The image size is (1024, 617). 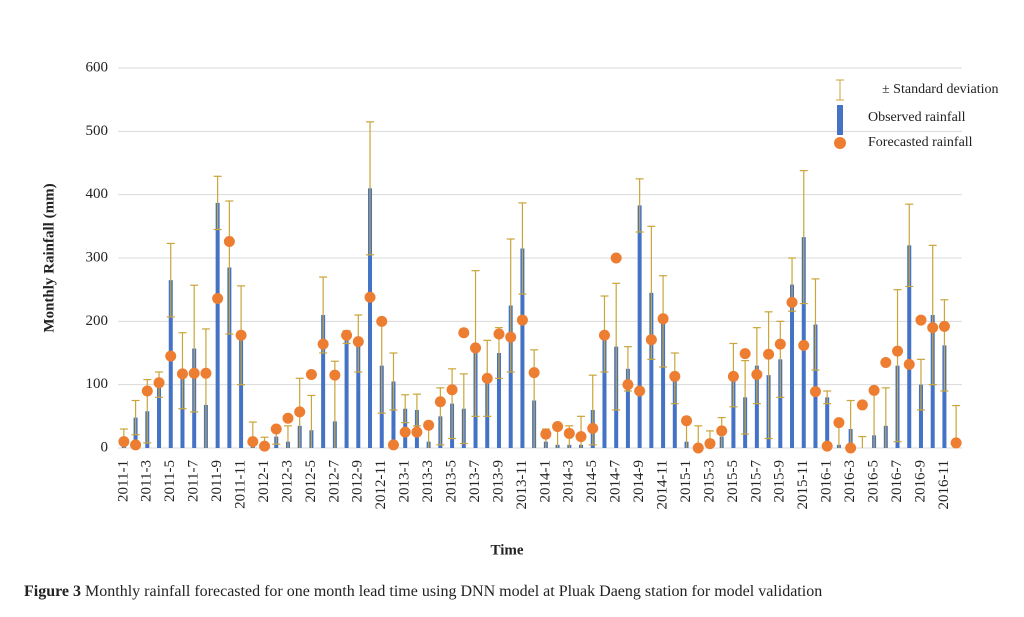 What do you see at coordinates (498, 481) in the screenshot?
I see `x-tick-label: 2013-9` at bounding box center [498, 481].